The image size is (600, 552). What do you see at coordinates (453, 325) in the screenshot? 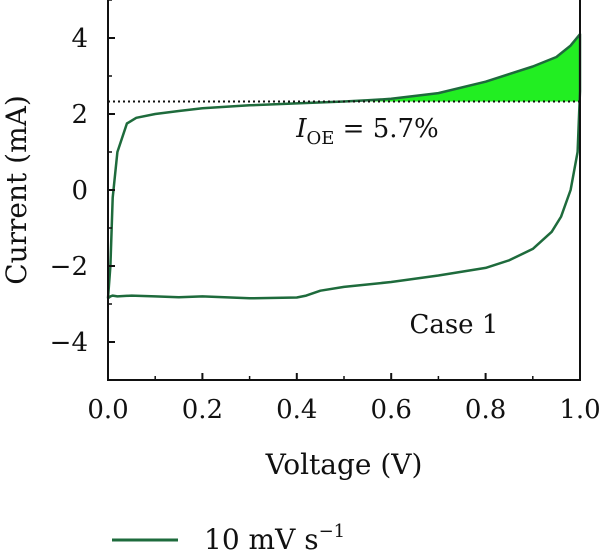
I see `case-annotation: Case 1` at bounding box center [453, 325].